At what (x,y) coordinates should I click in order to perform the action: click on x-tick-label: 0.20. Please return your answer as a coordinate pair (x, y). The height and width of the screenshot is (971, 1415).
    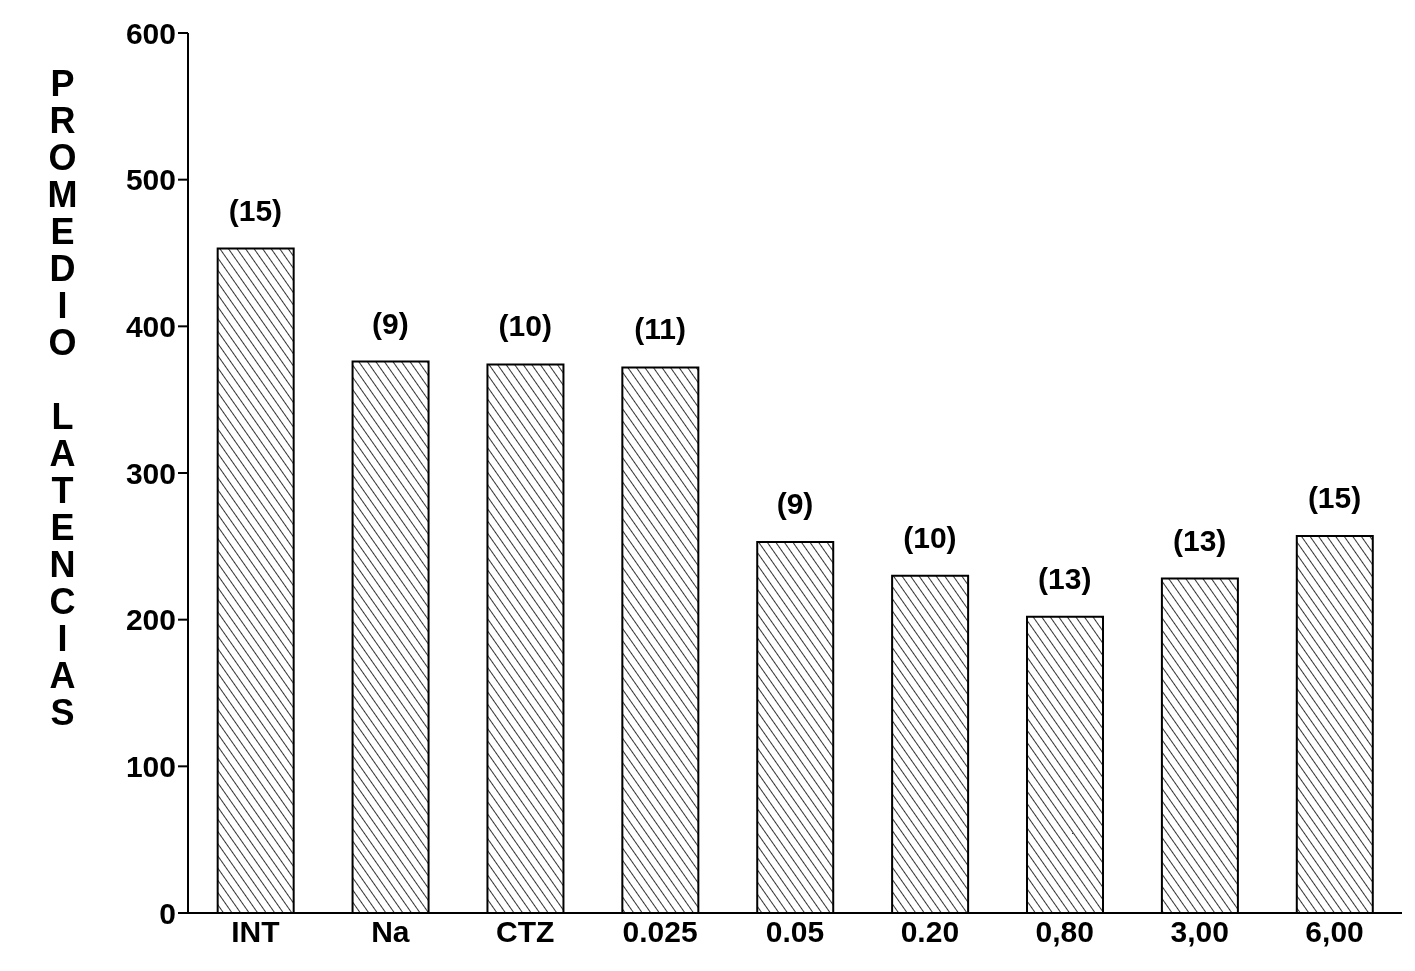
    Looking at the image, I should click on (930, 932).